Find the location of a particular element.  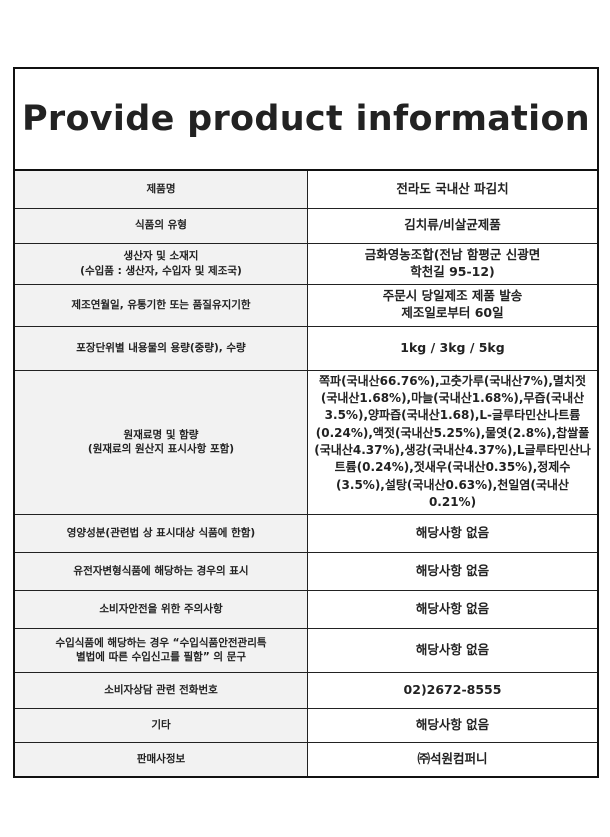

row-value: 1kg / 3kg / 5kg is located at coordinates (452, 348).